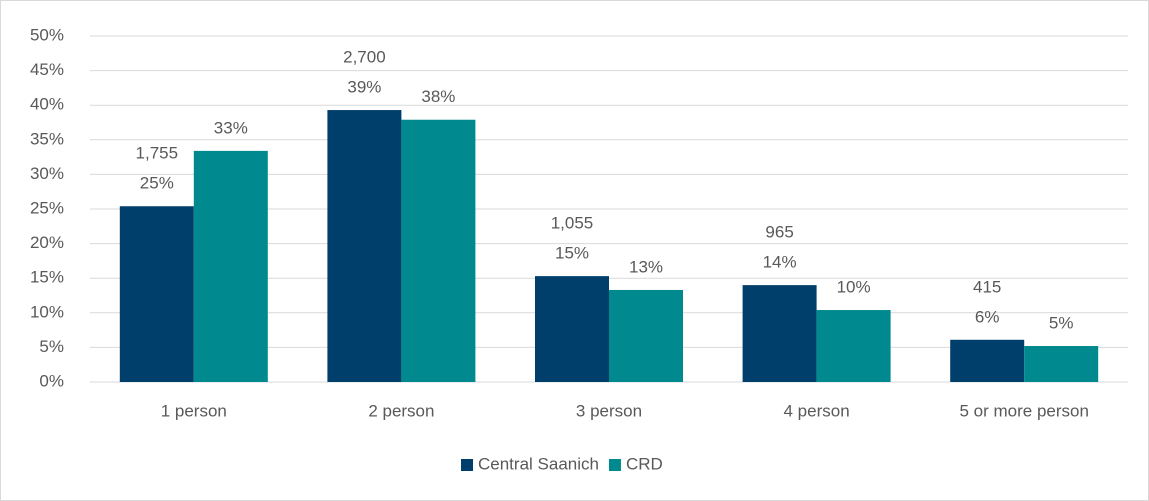 The width and height of the screenshot is (1149, 501). What do you see at coordinates (780, 262) in the screenshot?
I see `value-label: 14%` at bounding box center [780, 262].